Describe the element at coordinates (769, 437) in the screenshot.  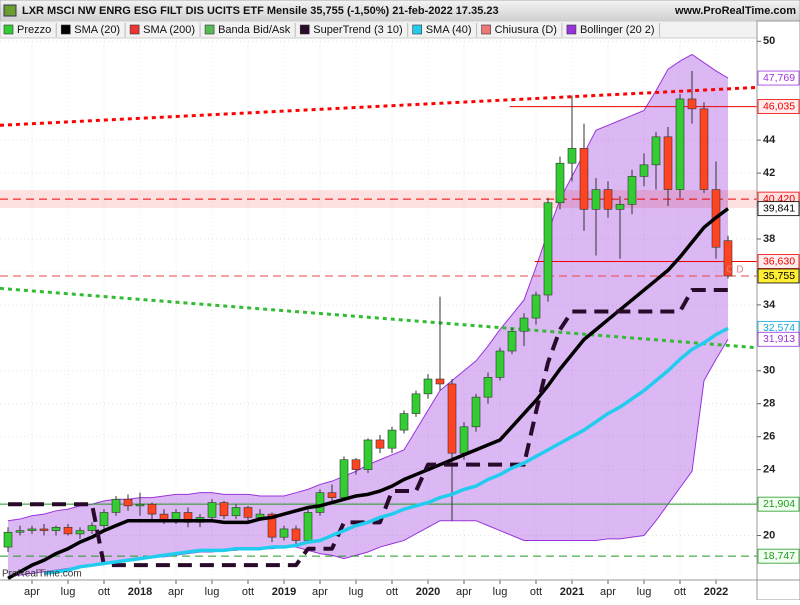
I see `y-tick-label: 26` at that location.